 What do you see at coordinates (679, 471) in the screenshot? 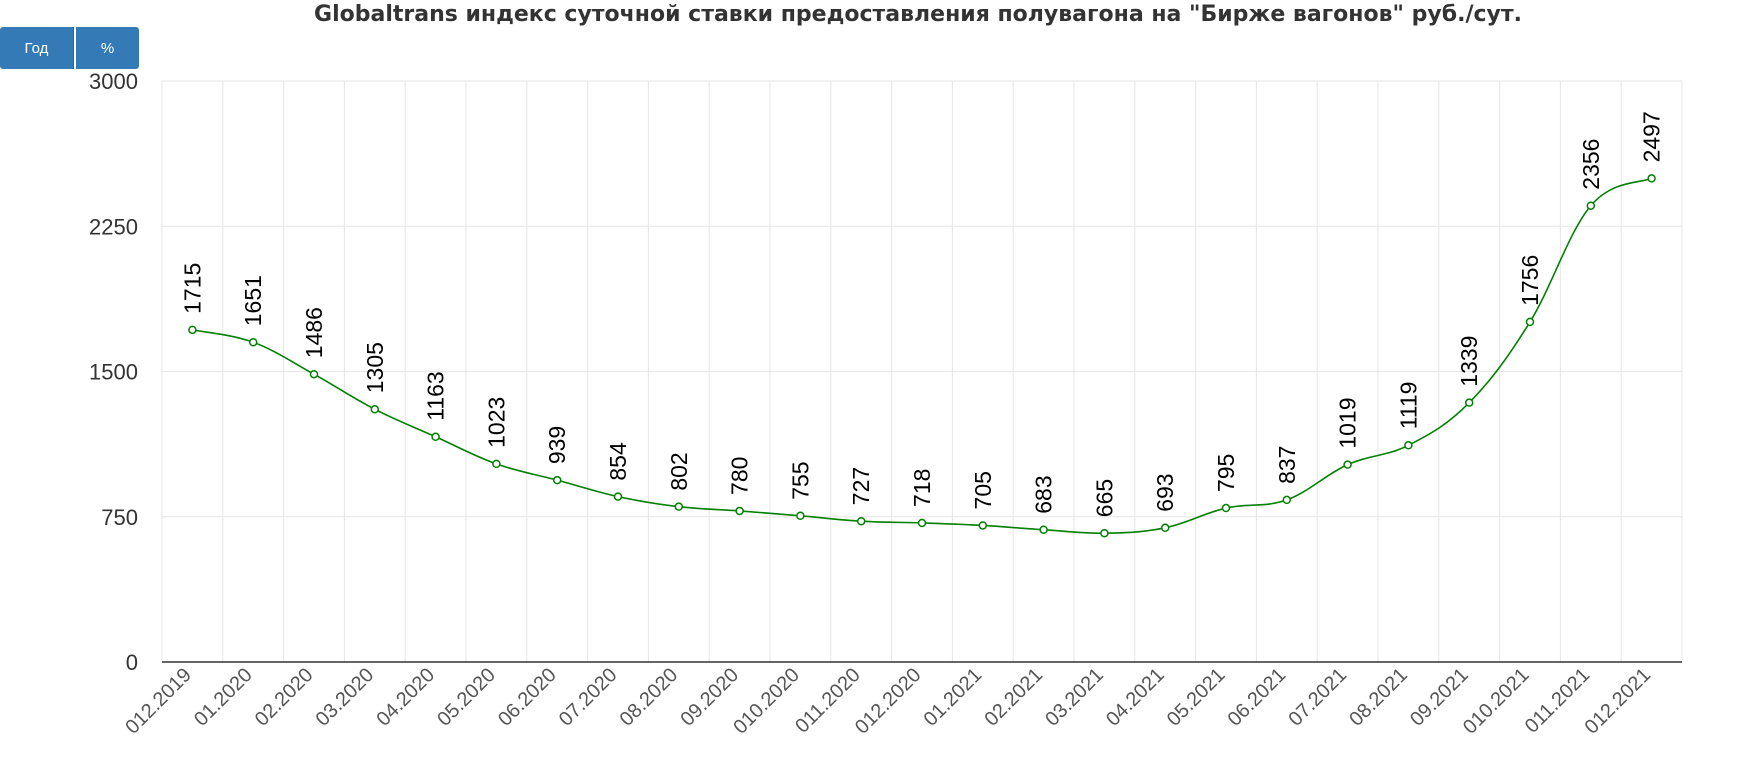
I see `data-label: 802` at bounding box center [679, 471].